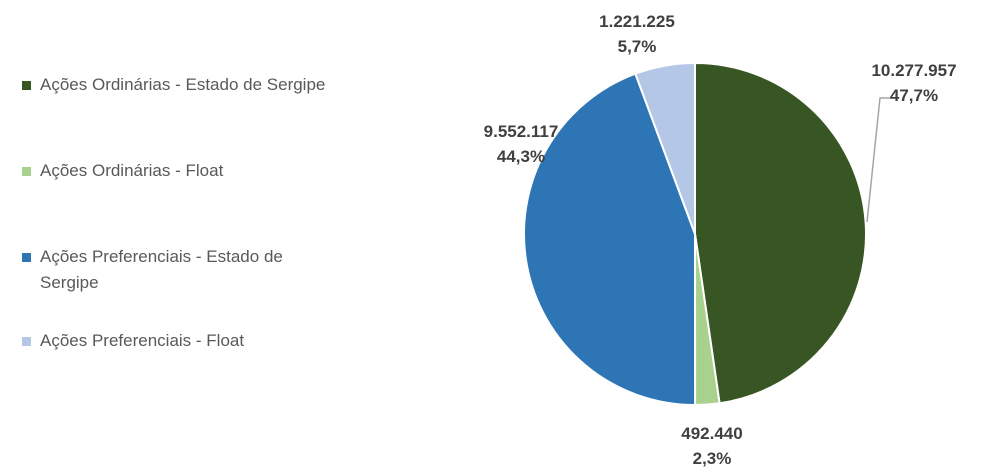 The image size is (985, 476). I want to click on data-label-percent: 47,7%, so click(914, 95).